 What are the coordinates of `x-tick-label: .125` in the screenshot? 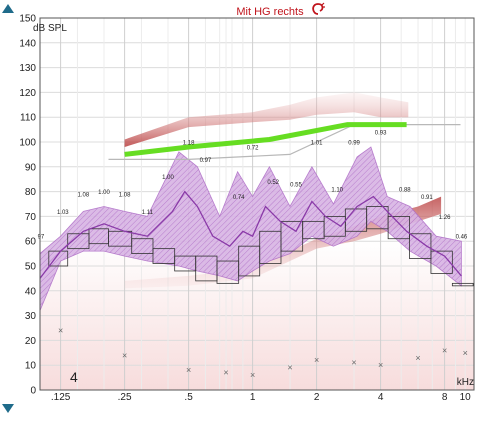 It's located at (61, 397).